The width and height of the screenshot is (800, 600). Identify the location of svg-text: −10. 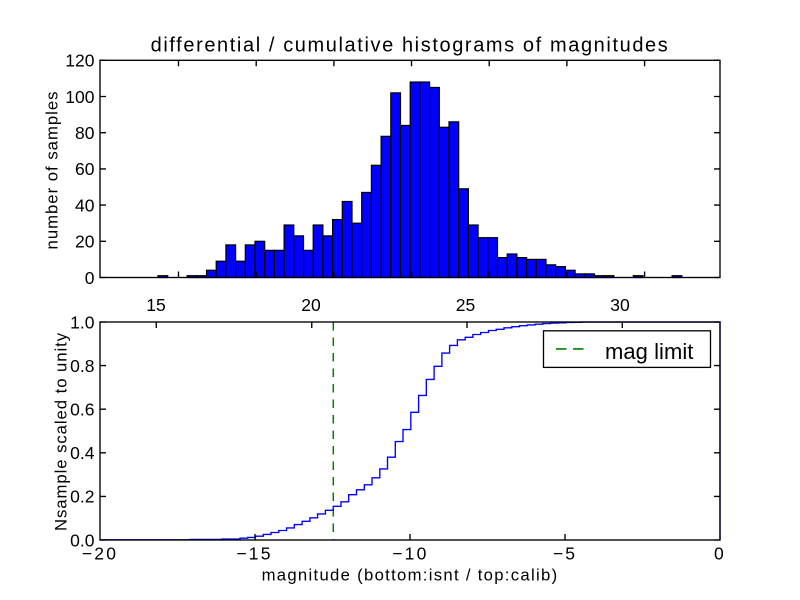
(410, 554).